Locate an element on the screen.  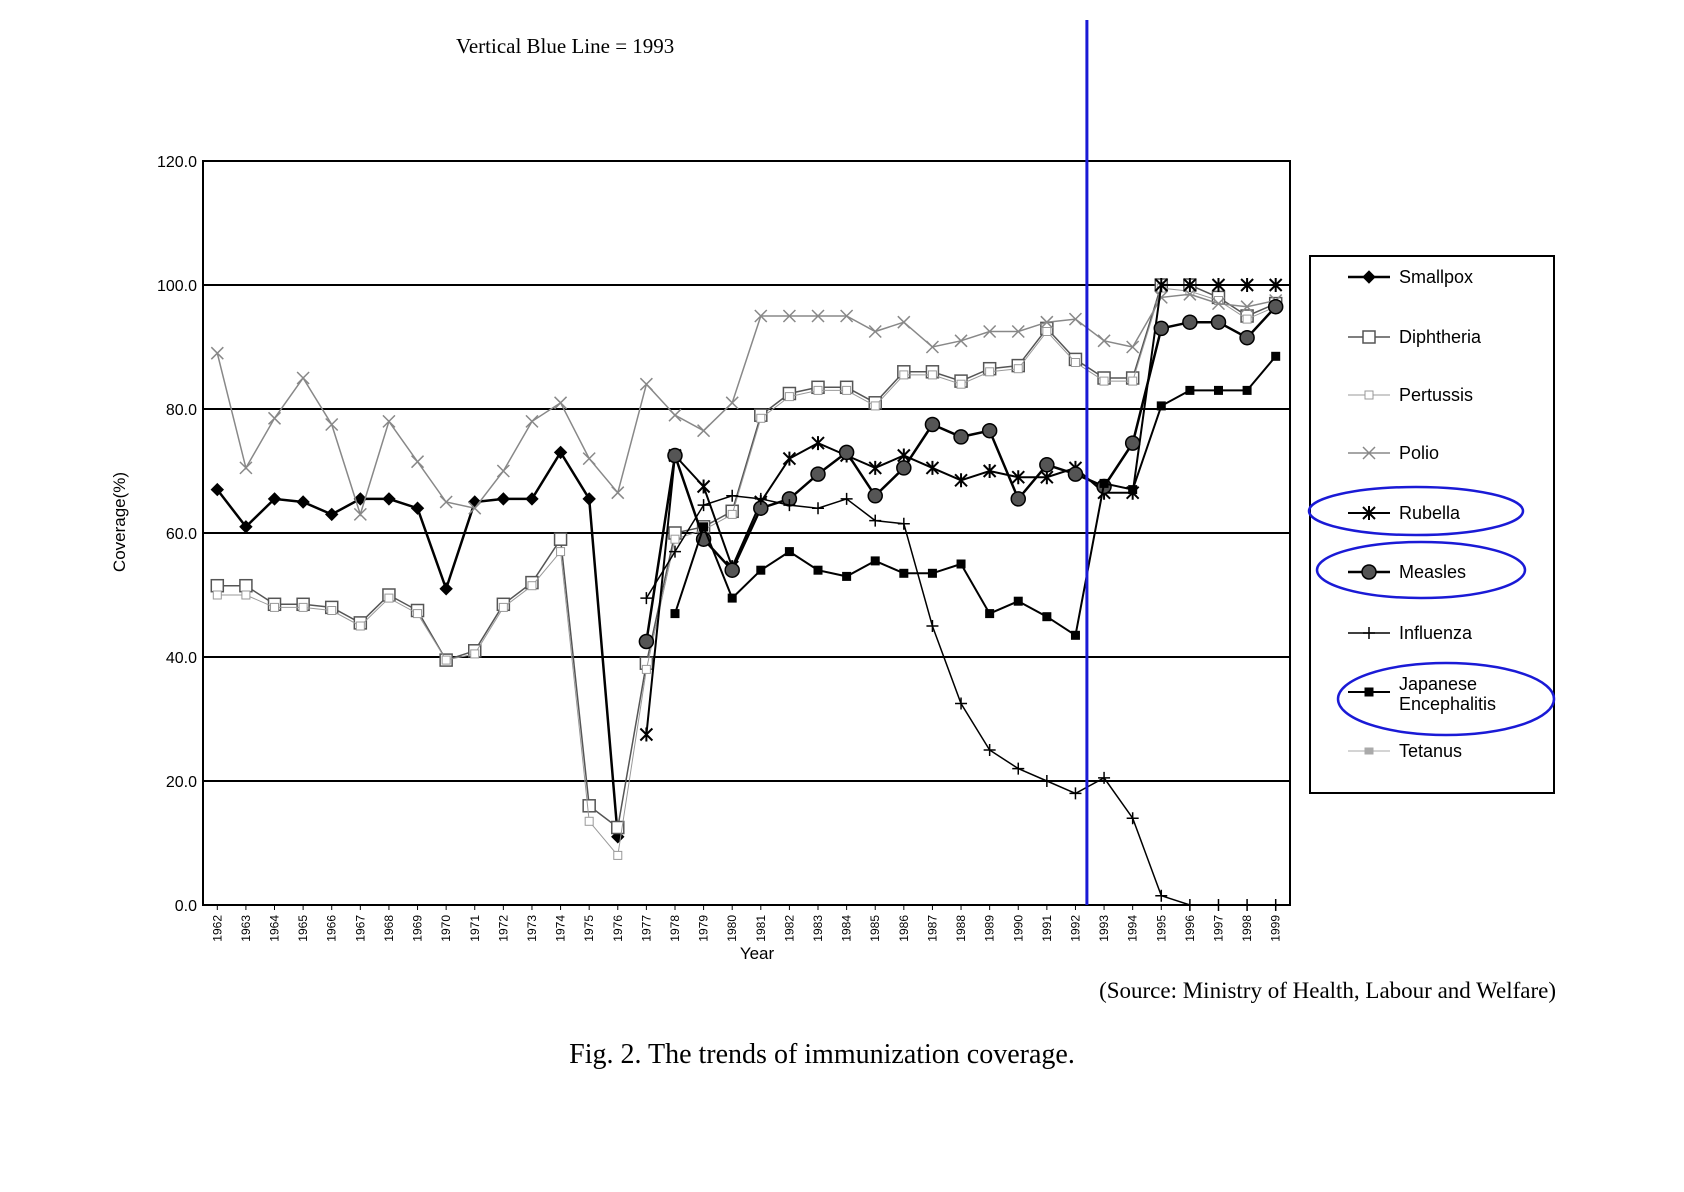
y-tick-label: 40.0 is located at coordinates (181, 658).